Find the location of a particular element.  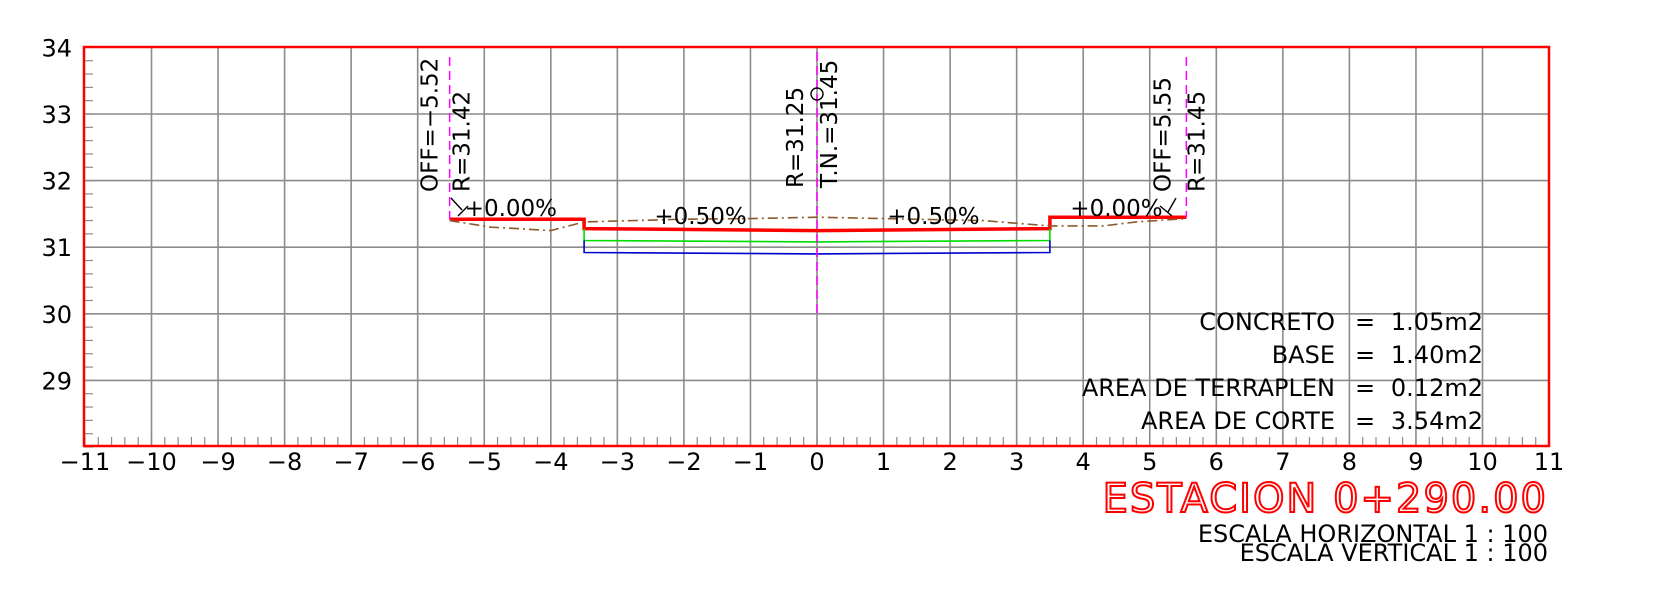

y-tick-label: 31 is located at coordinates (56, 248).